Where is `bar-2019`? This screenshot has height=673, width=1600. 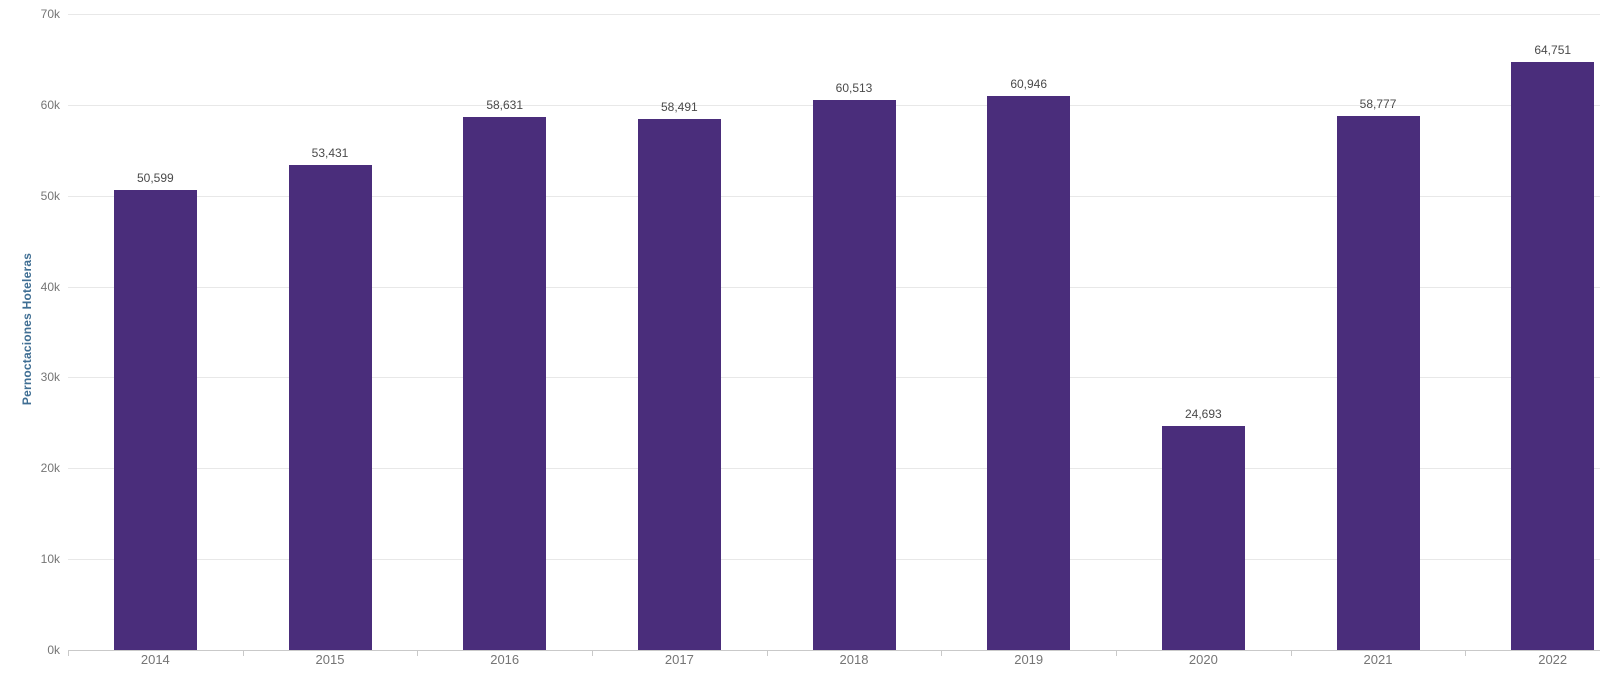 bar-2019 is located at coordinates (1029, 373).